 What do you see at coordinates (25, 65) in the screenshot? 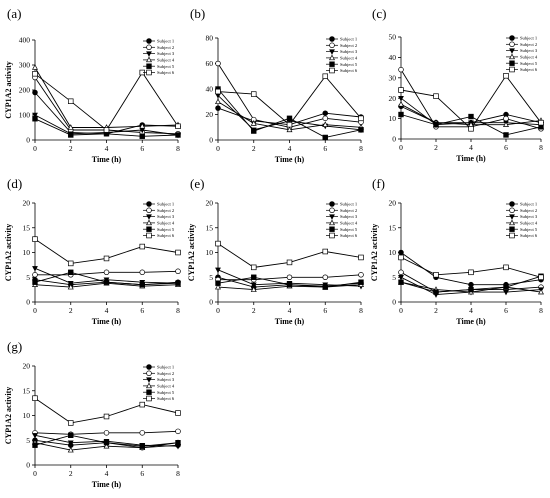
I see `y-tick-label: 300` at bounding box center [25, 65].